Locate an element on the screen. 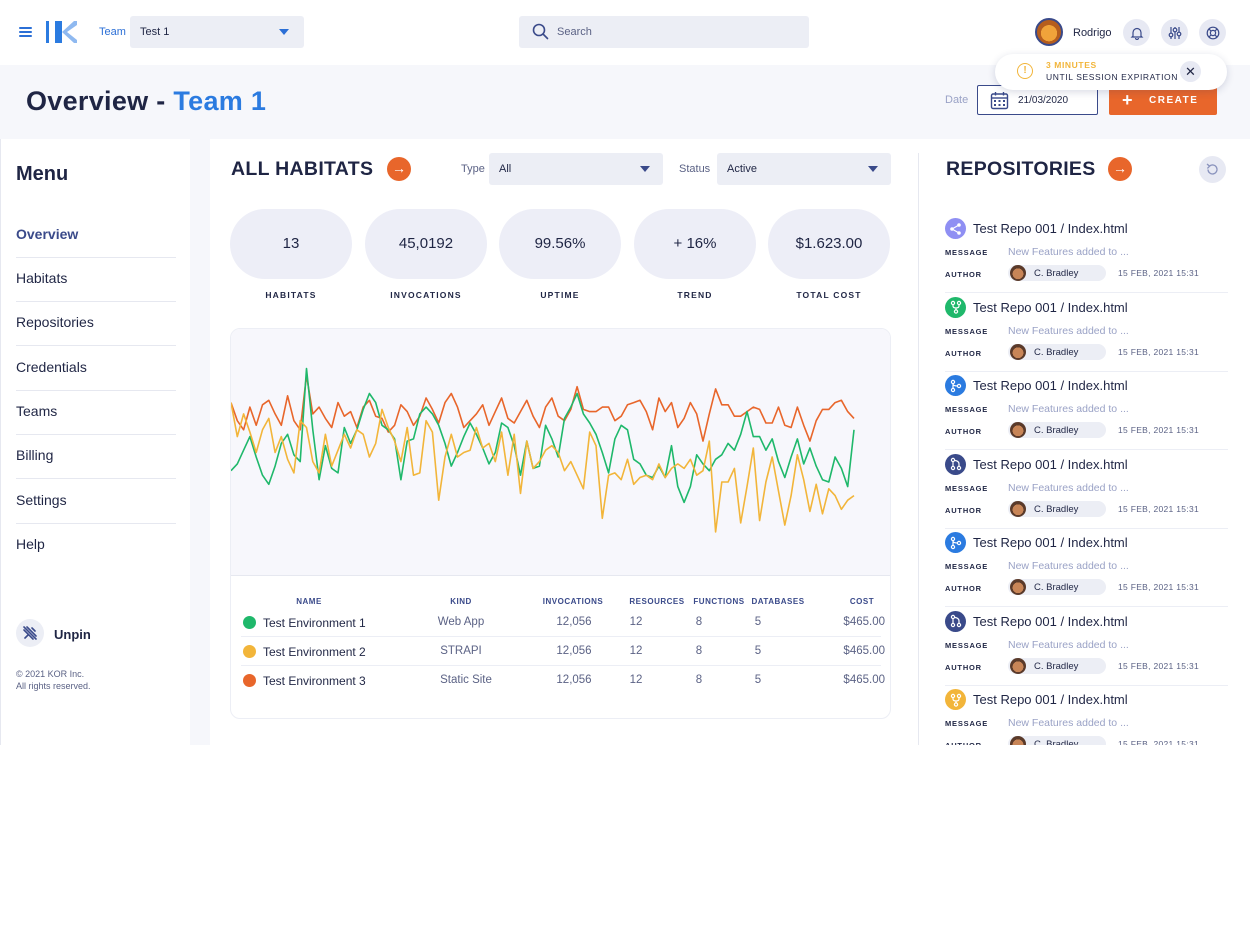  session-message: UNTIL SESSION EXPIRATION is located at coordinates (1112, 77).